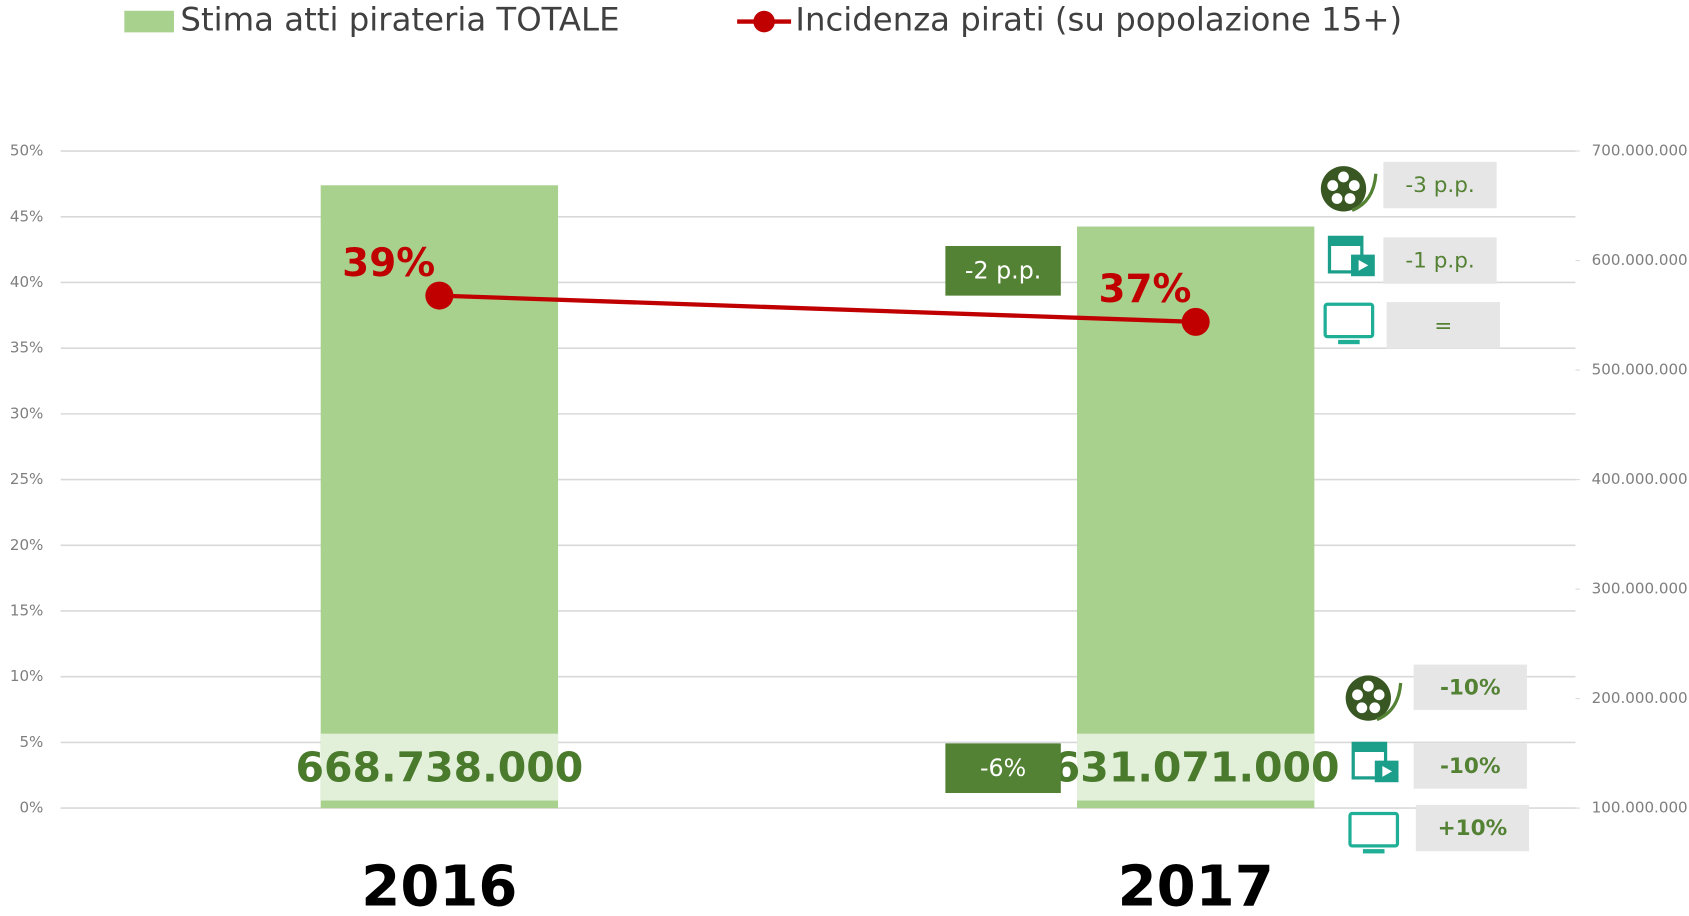  What do you see at coordinates (31, 742) in the screenshot?
I see `y-tick-label: 5%` at bounding box center [31, 742].